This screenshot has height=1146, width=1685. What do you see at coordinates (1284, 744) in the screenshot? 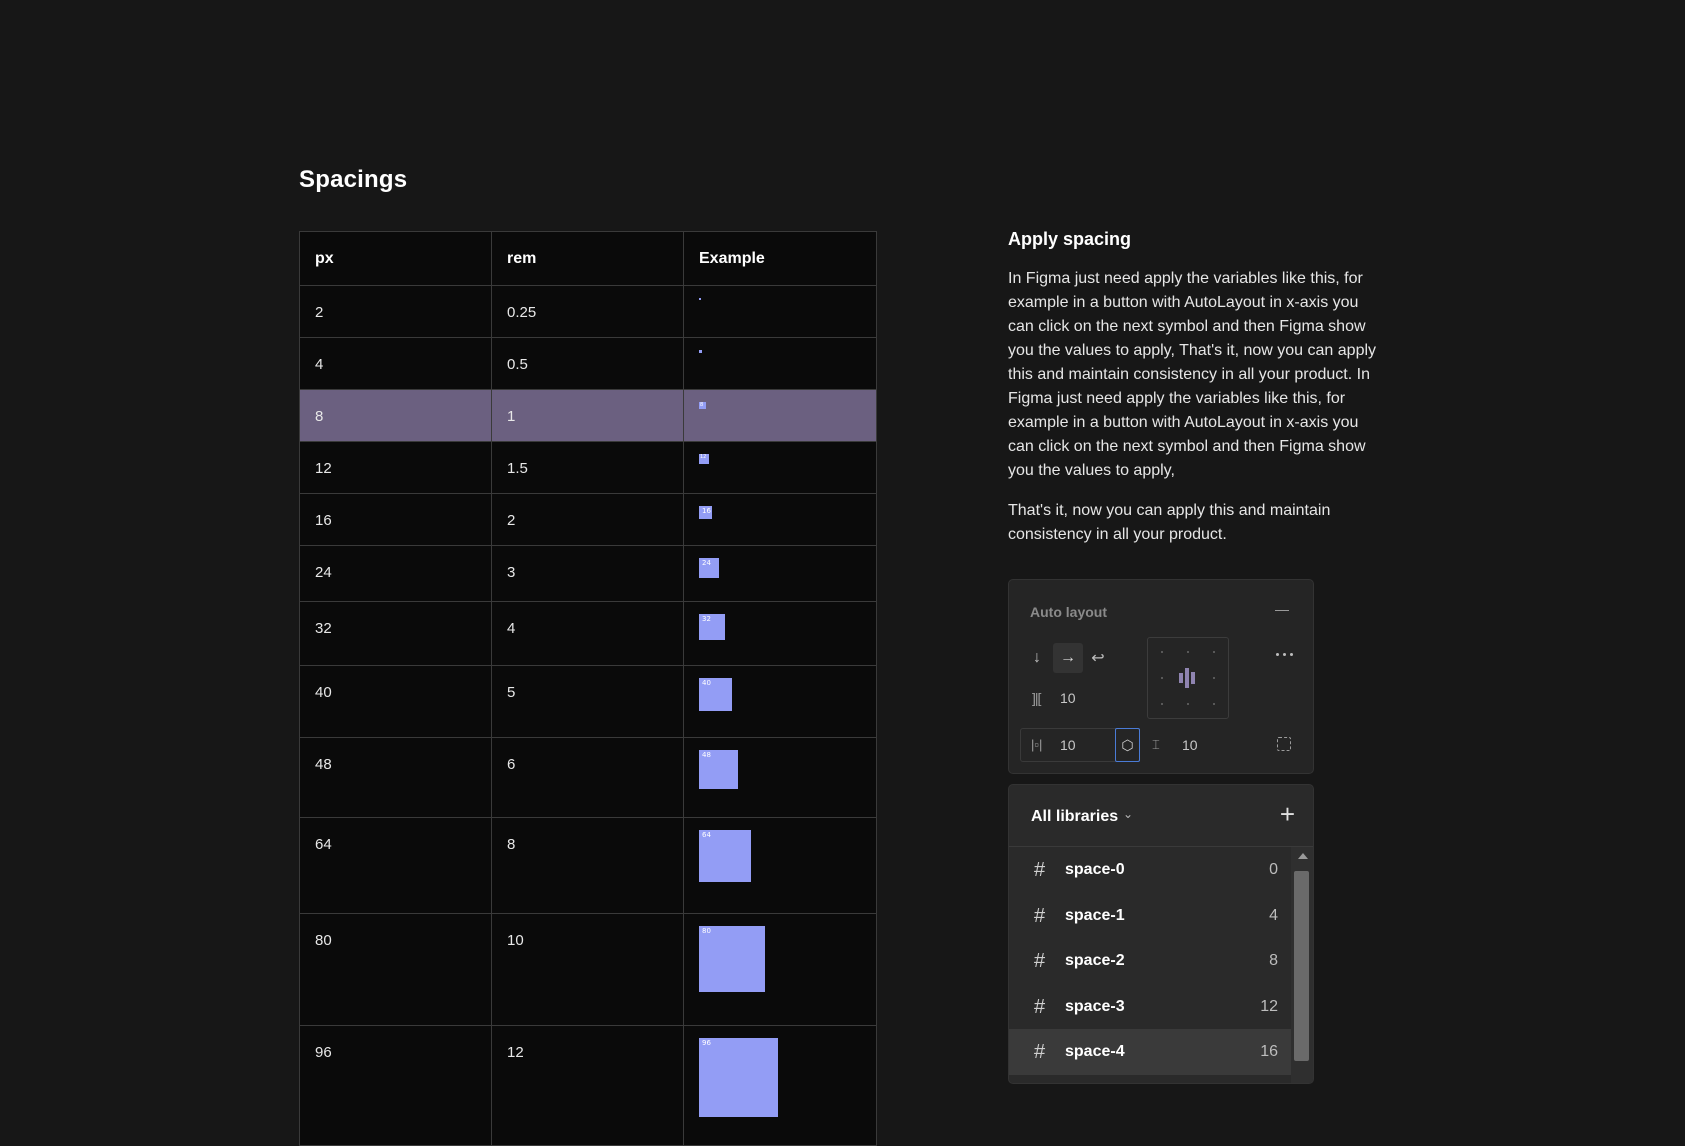
I see `resize-icon` at bounding box center [1284, 744].